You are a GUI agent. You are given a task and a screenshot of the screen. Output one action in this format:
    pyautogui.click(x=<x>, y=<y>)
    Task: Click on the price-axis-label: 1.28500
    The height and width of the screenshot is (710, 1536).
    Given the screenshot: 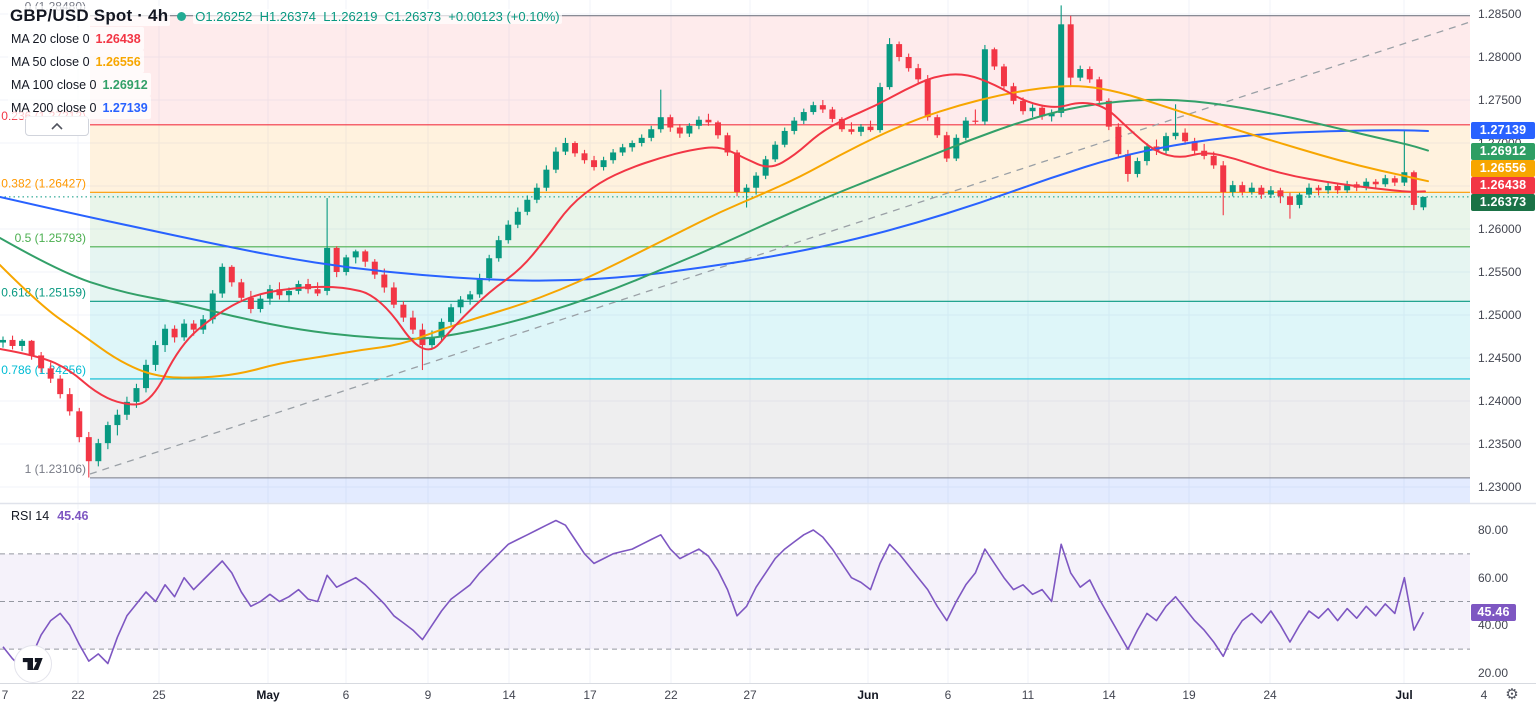 What is the action you would take?
    pyautogui.click(x=1500, y=14)
    